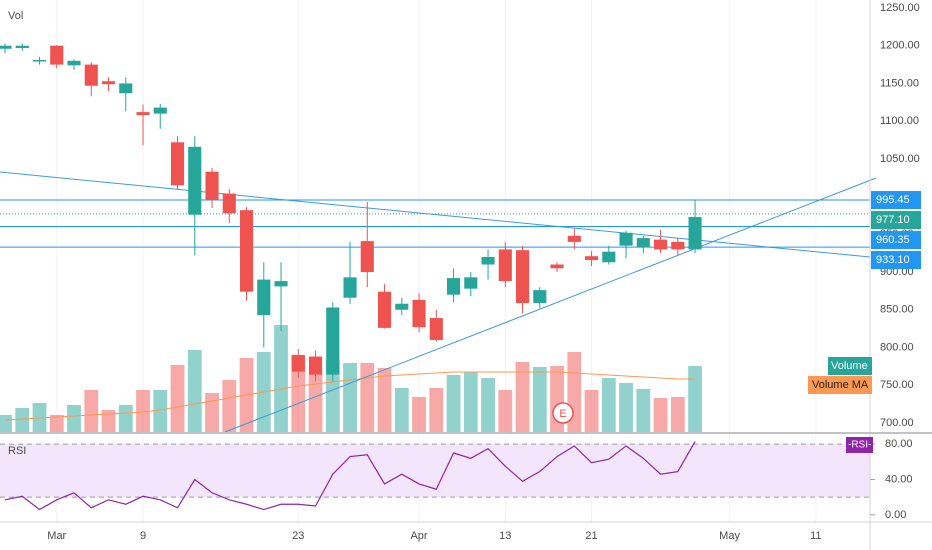  I want to click on level-label: 960.35, so click(893, 240).